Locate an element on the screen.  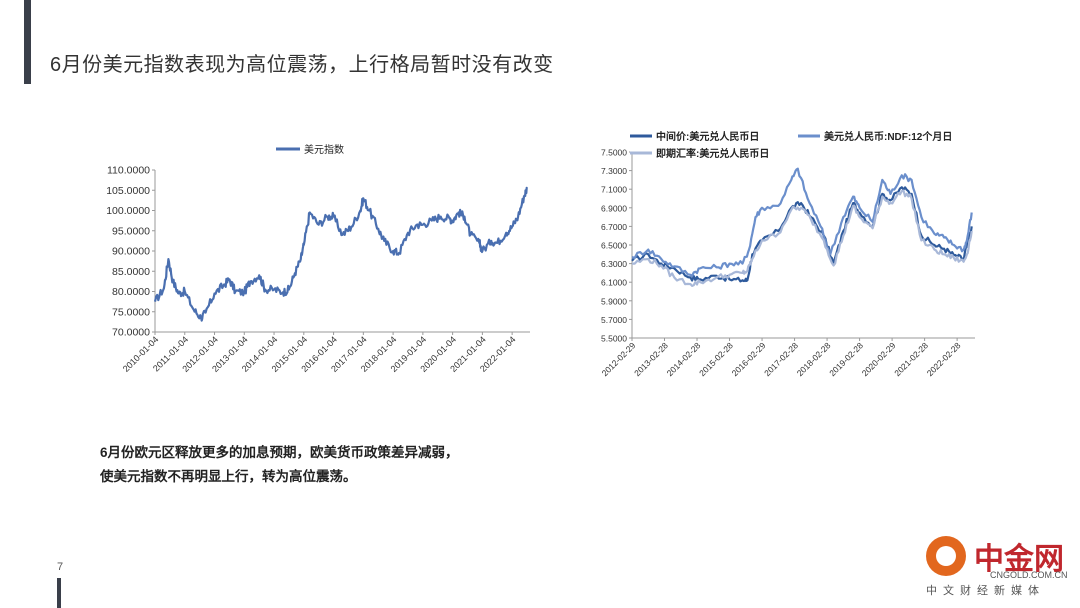
y-tick-label: 6.5000 is located at coordinates (614, 246).